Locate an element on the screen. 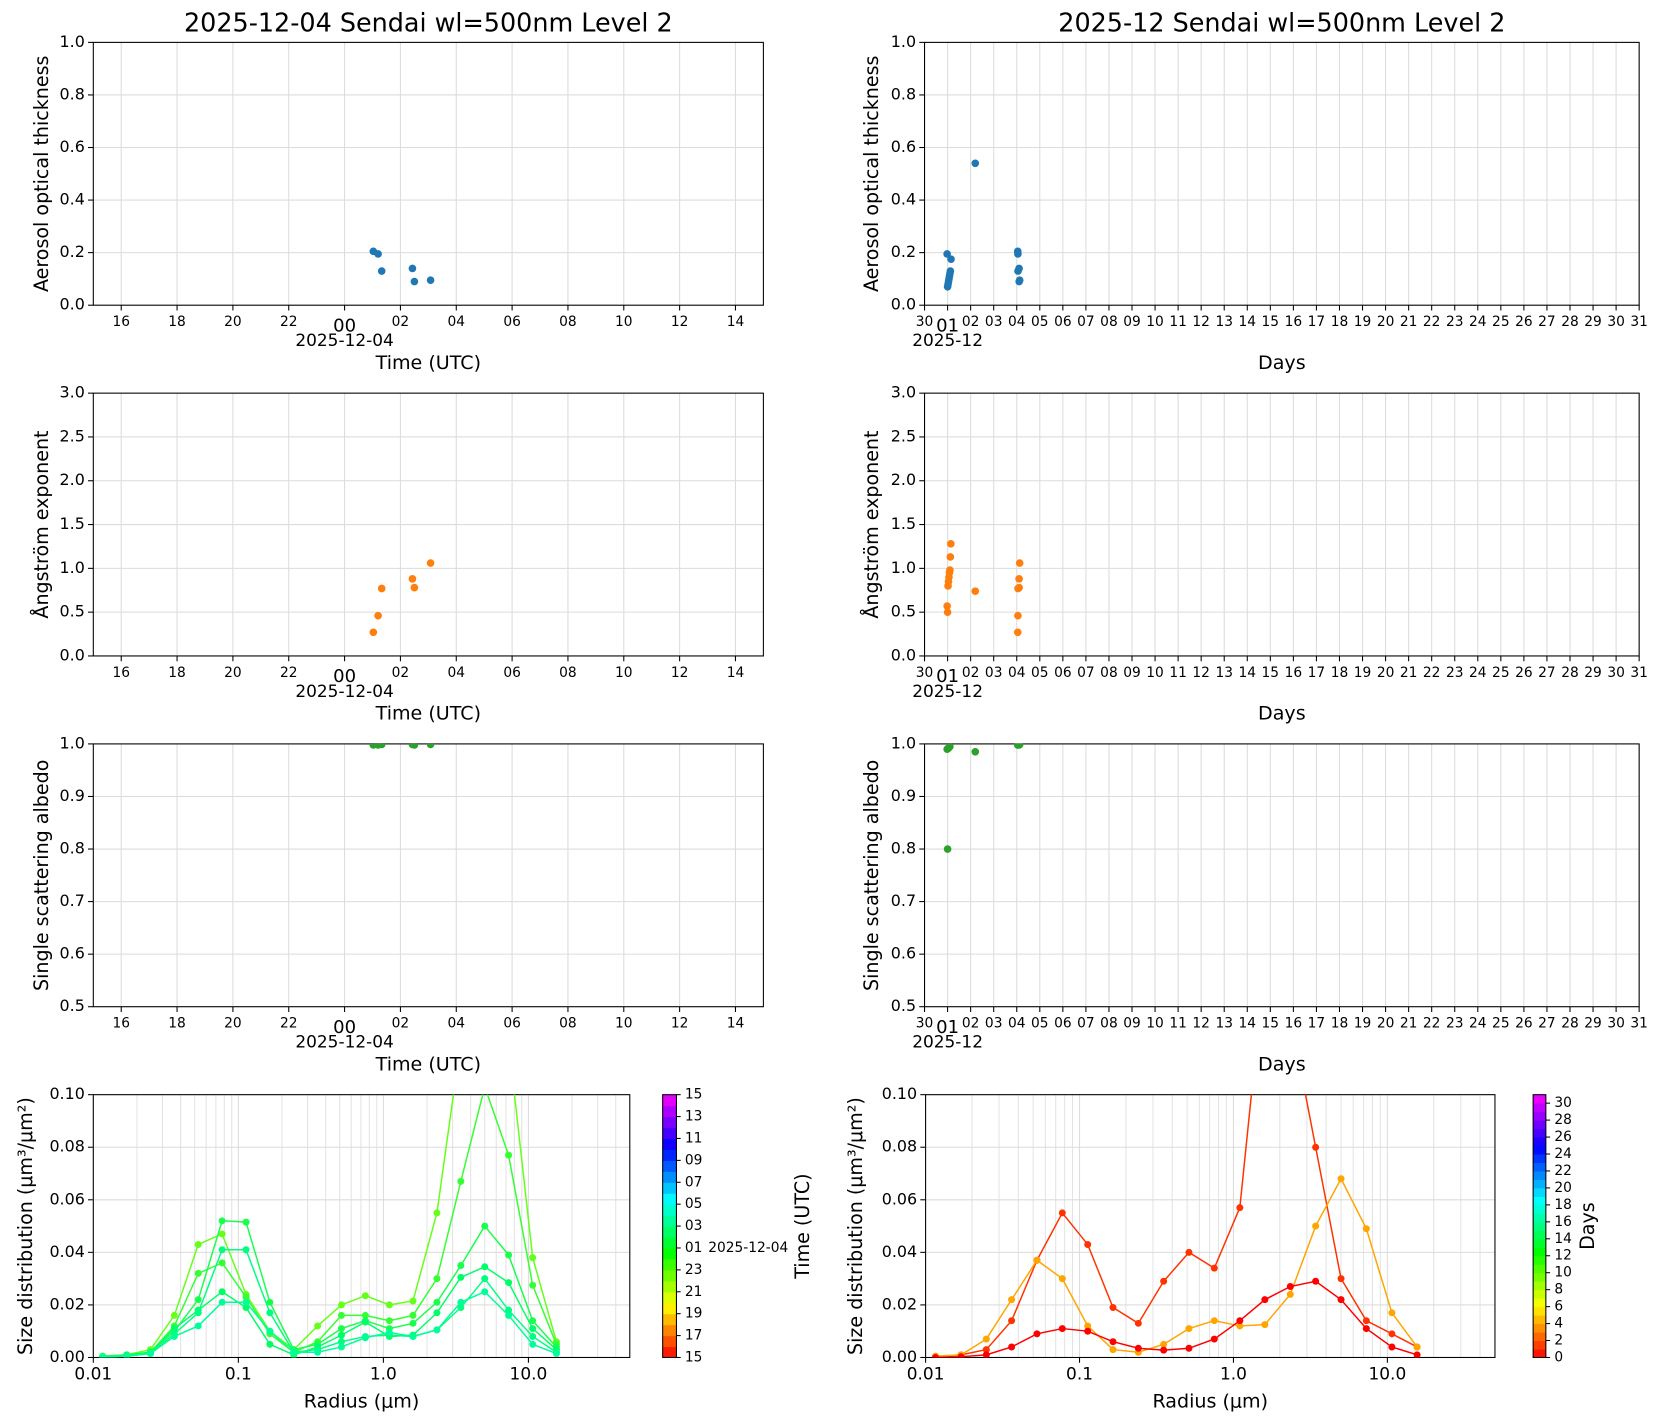 Image resolution: width=1654 pixels, height=1420 pixels. x-tick-label: 12 is located at coordinates (680, 322).